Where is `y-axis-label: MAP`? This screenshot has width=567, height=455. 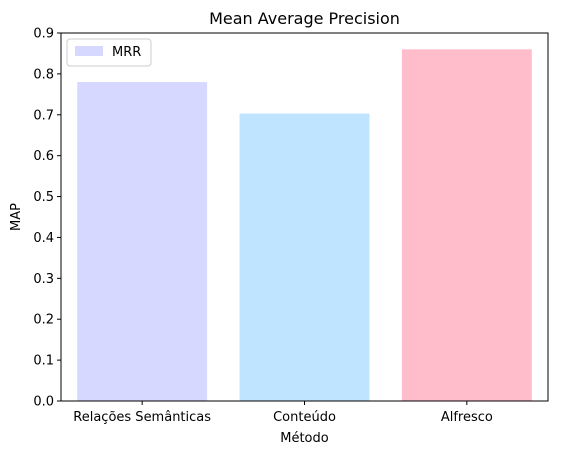
y-axis-label: MAP is located at coordinates (16, 217).